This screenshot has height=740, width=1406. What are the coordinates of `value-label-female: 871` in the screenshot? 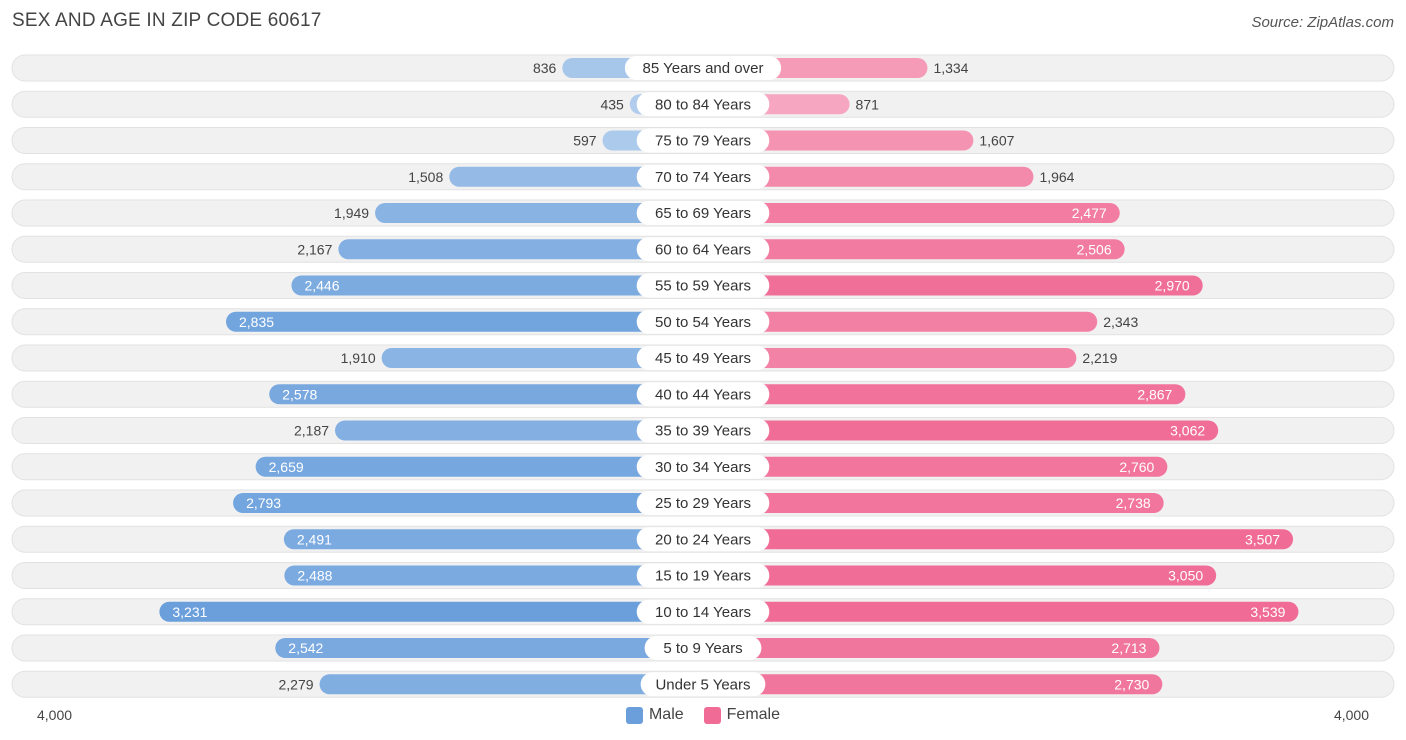 It's located at (868, 104).